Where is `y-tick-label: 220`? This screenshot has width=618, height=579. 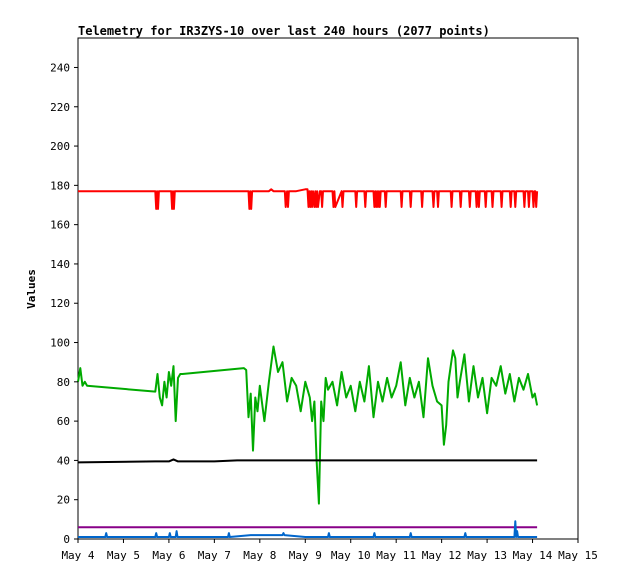
y-tick-label: 220 is located at coordinates (60, 107).